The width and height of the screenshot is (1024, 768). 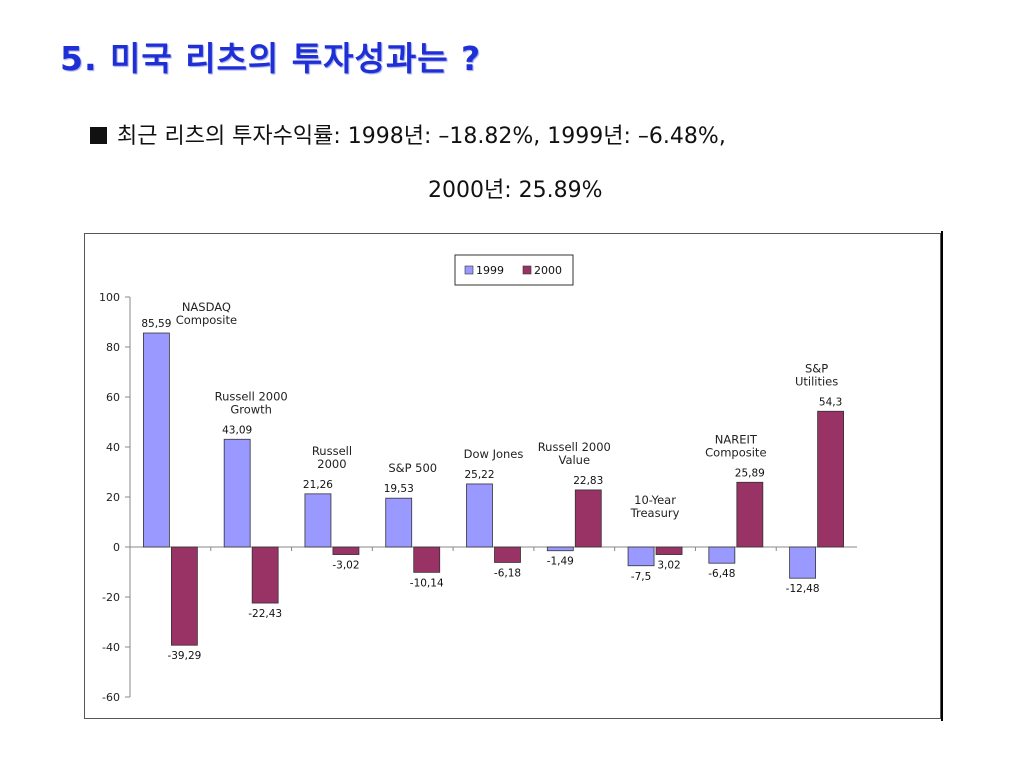 I want to click on bullet-square-icon, so click(x=98, y=135).